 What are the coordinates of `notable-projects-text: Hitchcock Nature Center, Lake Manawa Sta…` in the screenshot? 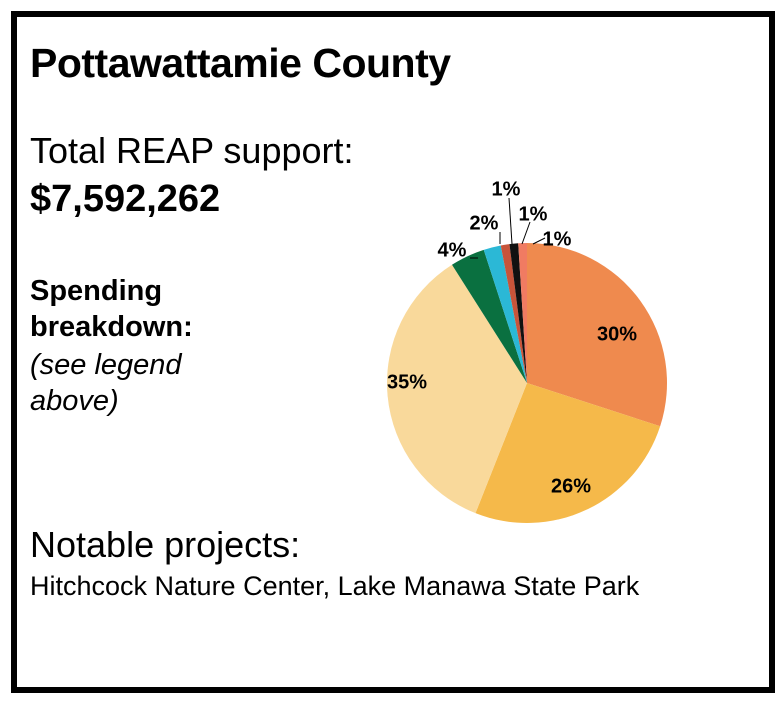 It's located at (335, 586).